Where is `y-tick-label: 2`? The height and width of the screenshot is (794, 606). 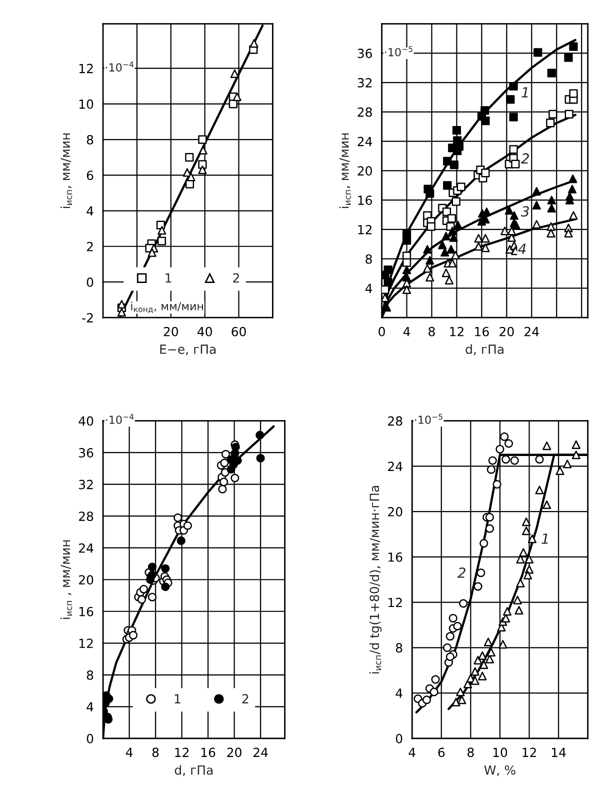 y-tick-label: 2 is located at coordinates (89, 247).